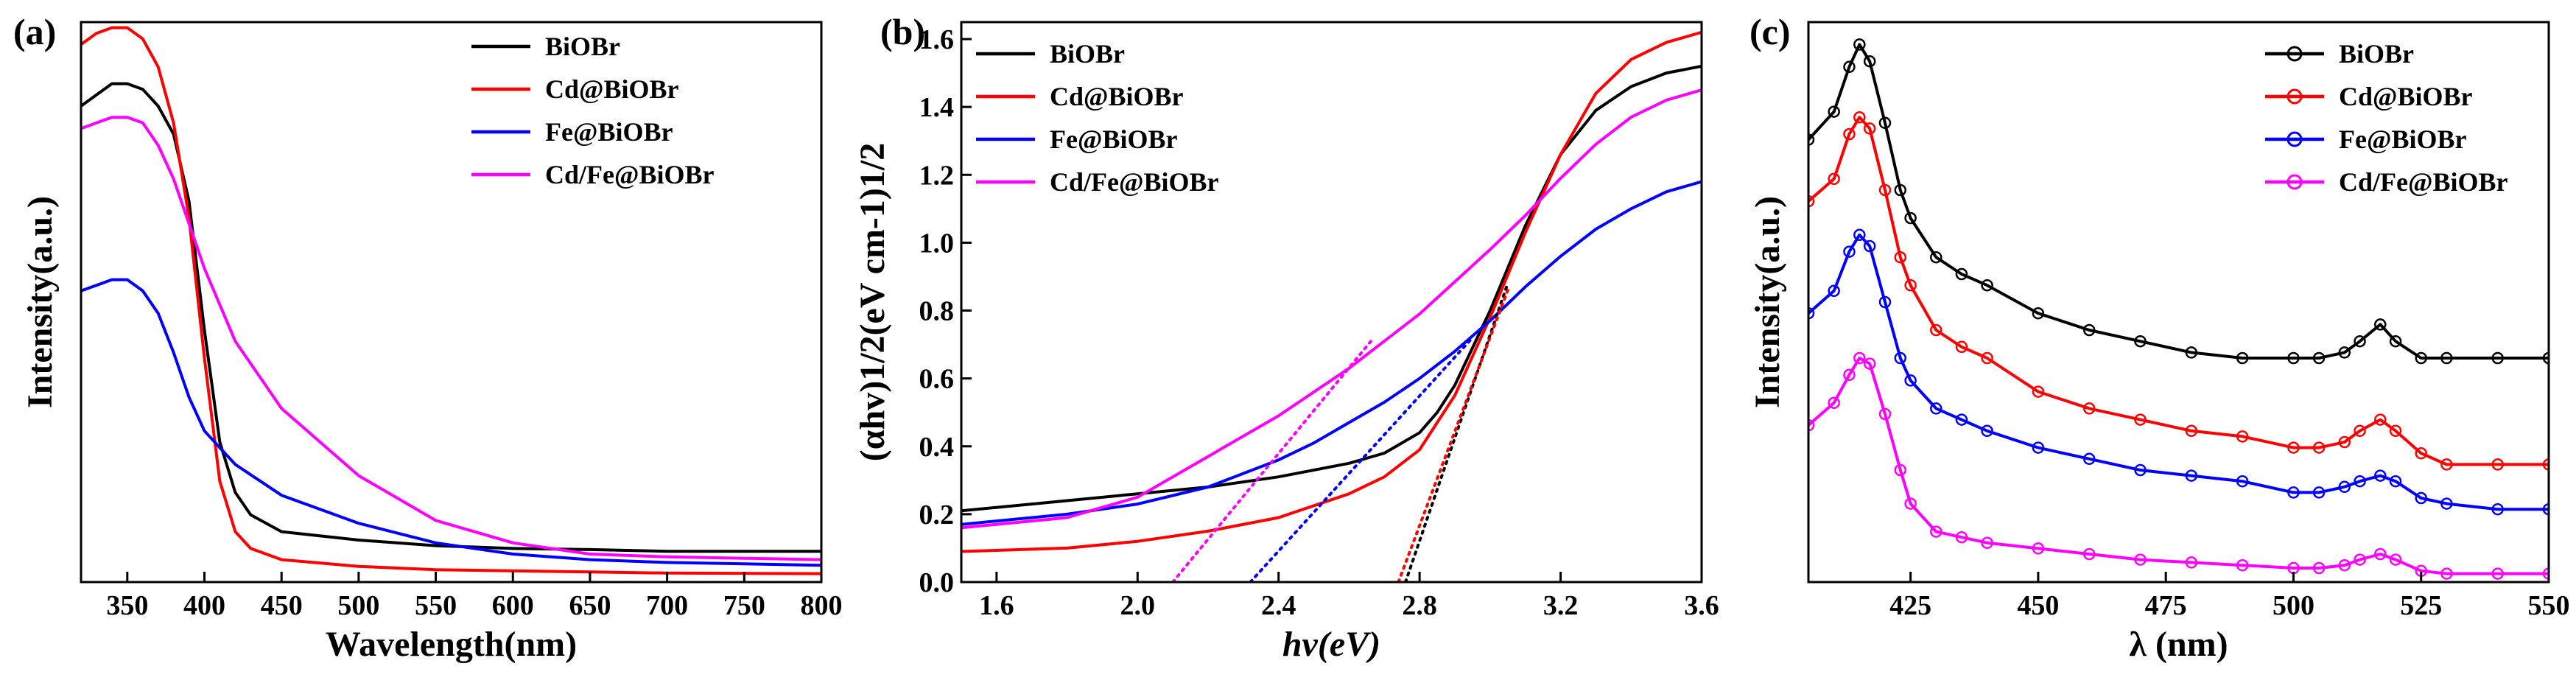  What do you see at coordinates (937, 379) in the screenshot?
I see `y-tick-label: 0.6` at bounding box center [937, 379].